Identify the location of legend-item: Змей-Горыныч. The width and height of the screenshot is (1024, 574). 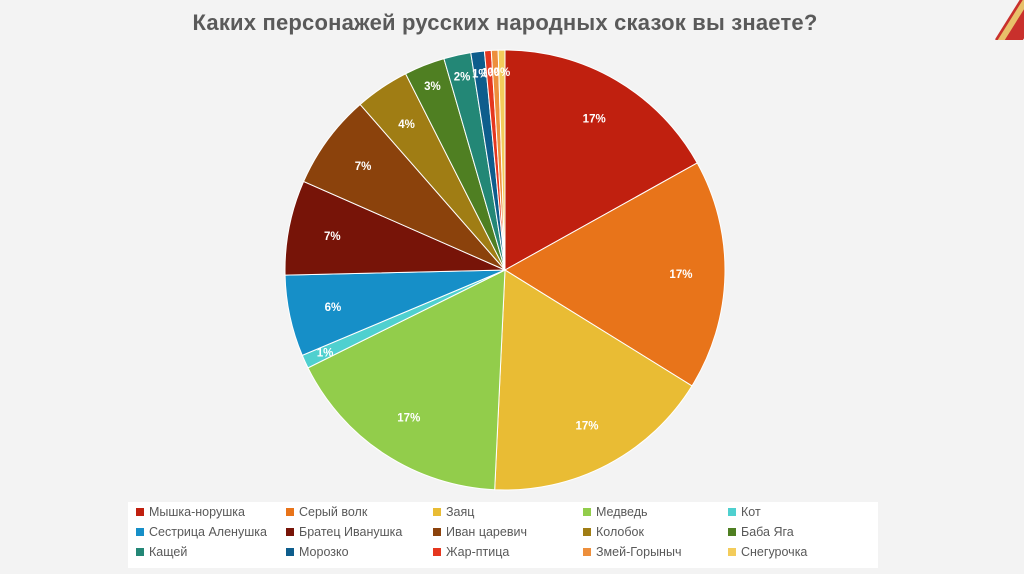
(632, 552).